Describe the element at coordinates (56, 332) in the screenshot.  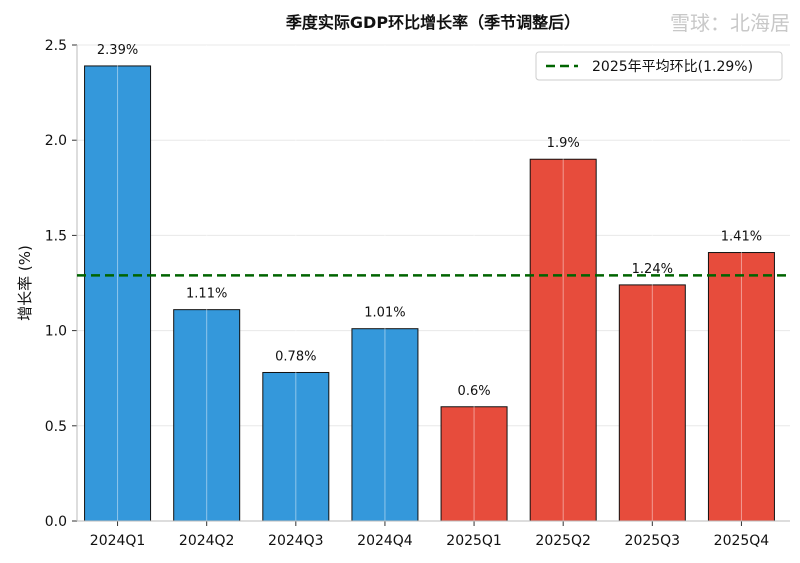
I see `y-tick-label: 1.0` at that location.